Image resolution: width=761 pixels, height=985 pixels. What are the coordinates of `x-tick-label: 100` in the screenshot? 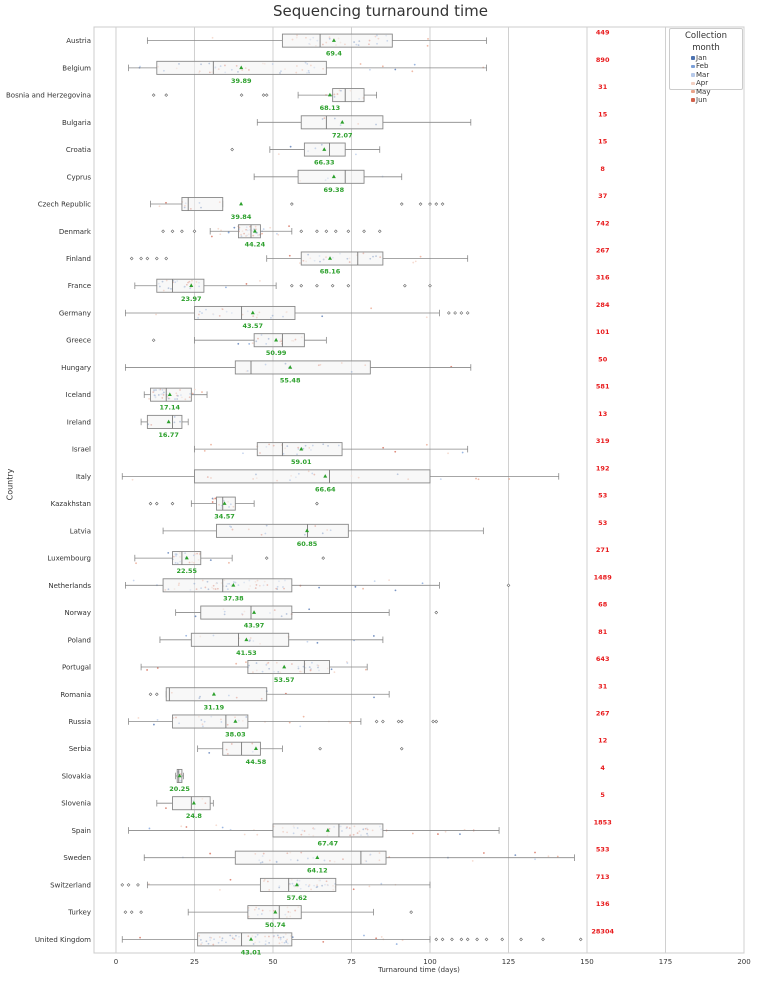 It's located at (429, 962).